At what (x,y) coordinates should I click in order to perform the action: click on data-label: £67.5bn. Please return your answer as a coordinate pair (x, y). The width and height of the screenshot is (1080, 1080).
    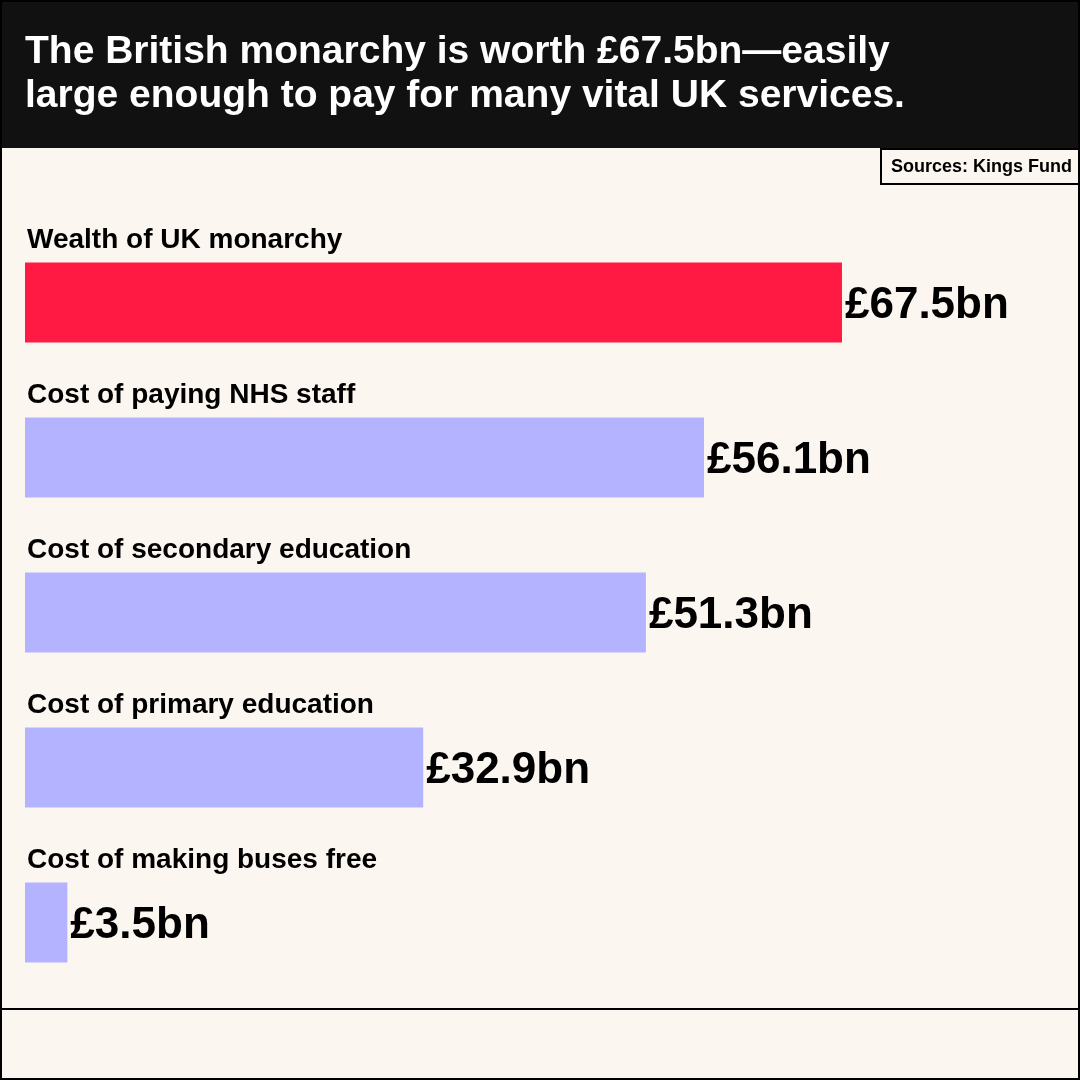
    Looking at the image, I should click on (926, 302).